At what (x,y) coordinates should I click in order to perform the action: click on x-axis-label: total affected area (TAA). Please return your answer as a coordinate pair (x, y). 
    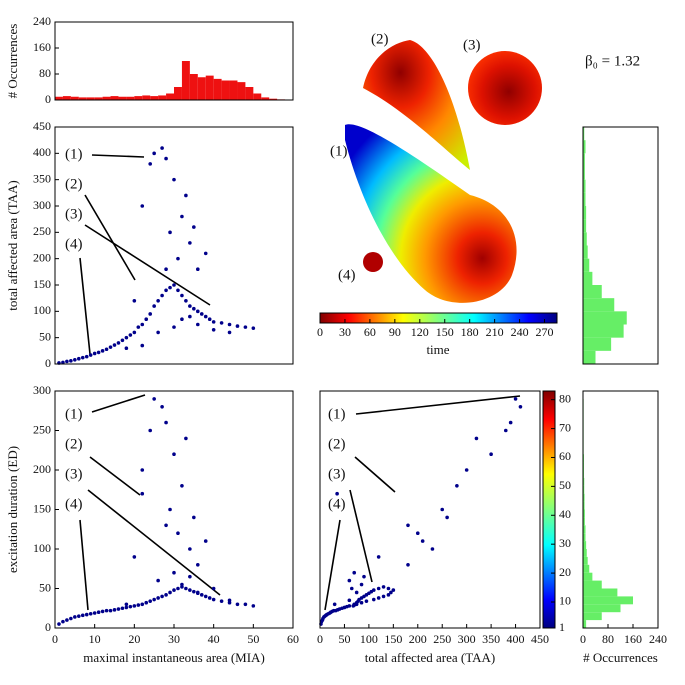
    Looking at the image, I should click on (430, 657).